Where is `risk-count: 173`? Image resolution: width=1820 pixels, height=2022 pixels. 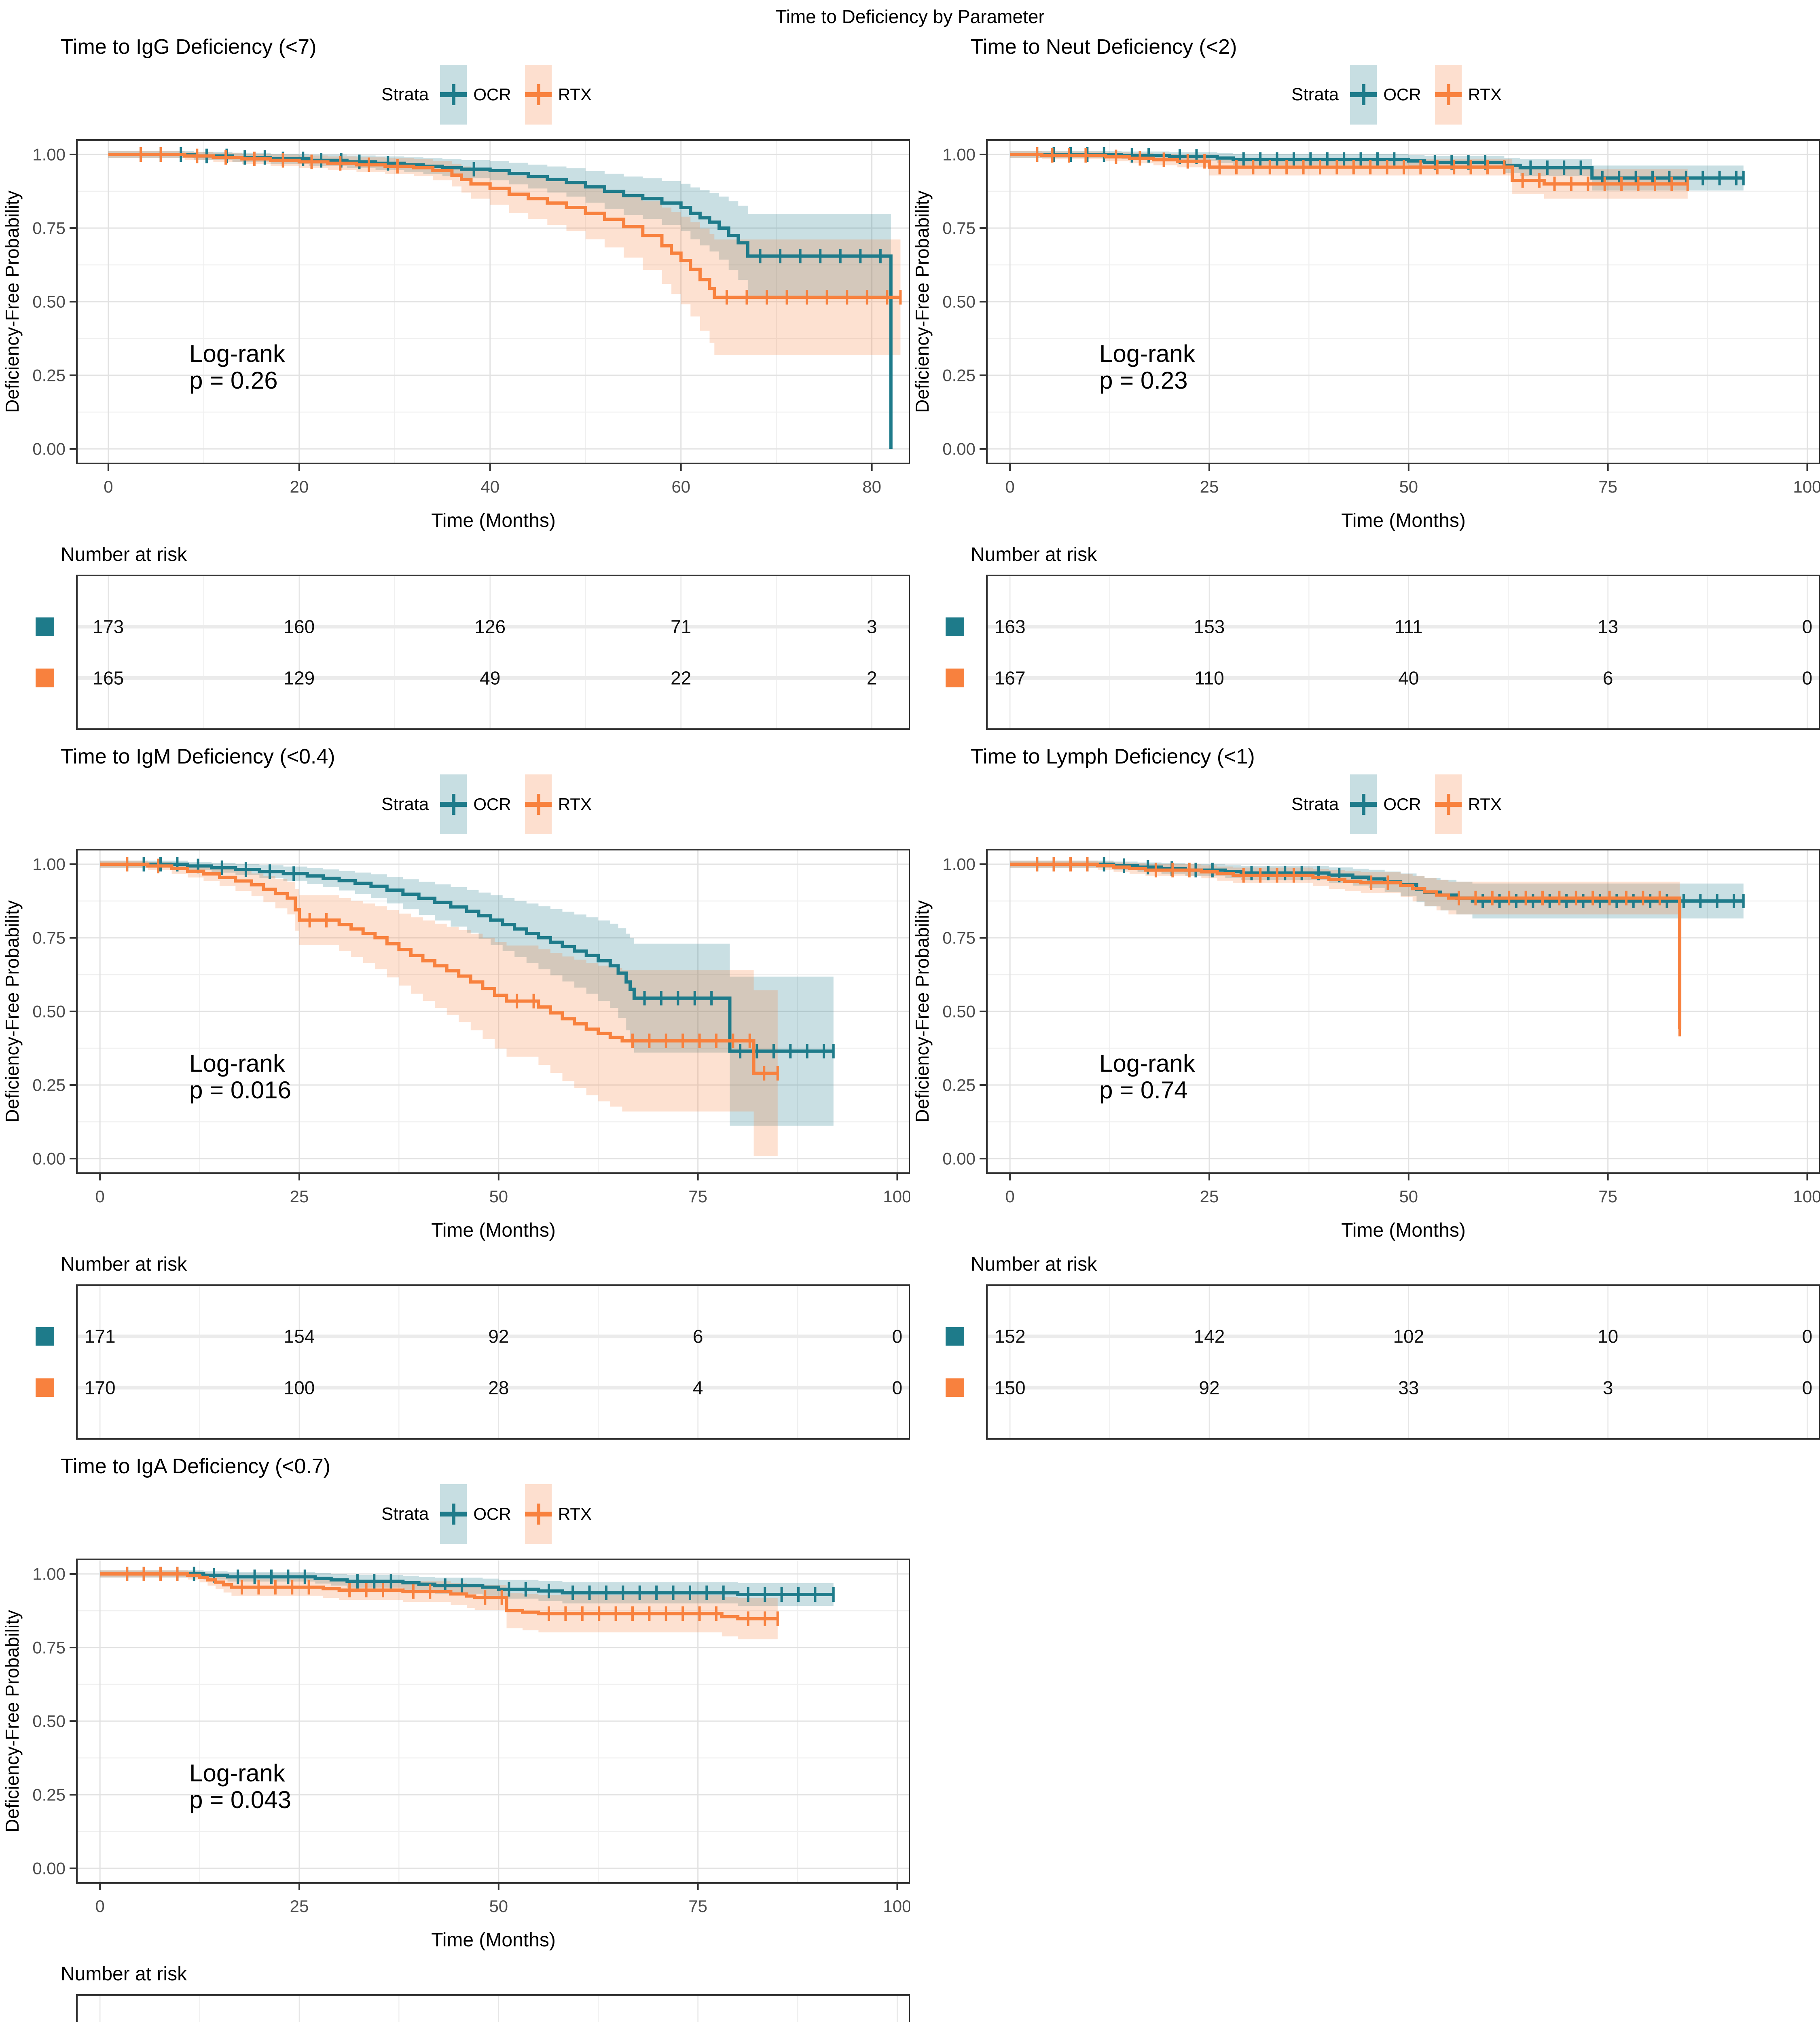
risk-count: 173 is located at coordinates (108, 626).